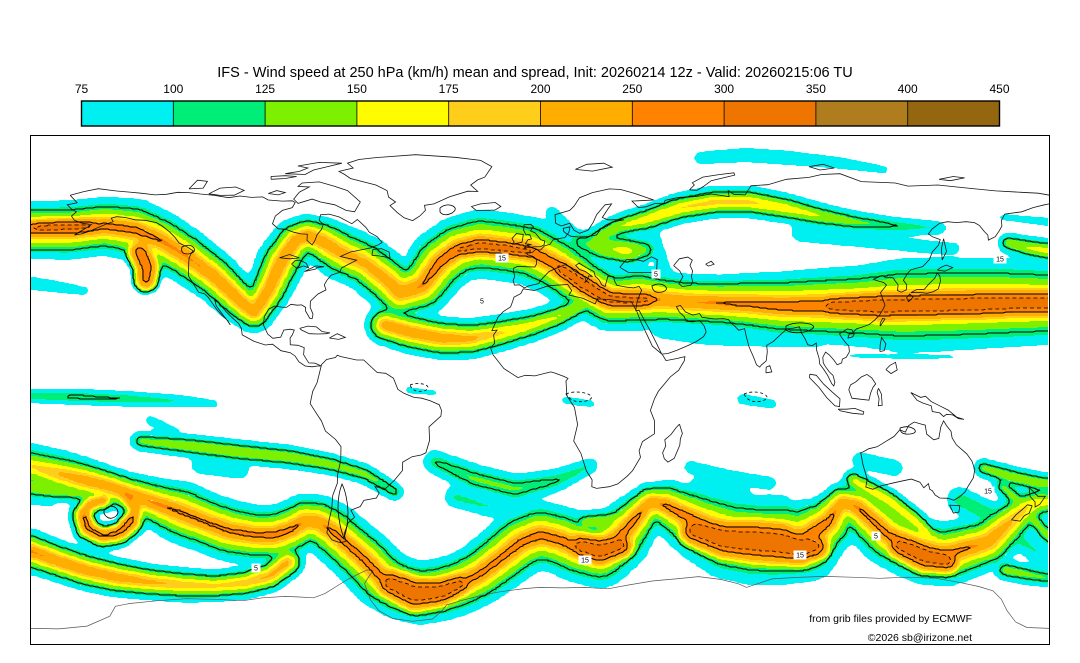 The width and height of the screenshot is (1080, 663). What do you see at coordinates (265, 89) in the screenshot?
I see `svg-text: 125` at bounding box center [265, 89].